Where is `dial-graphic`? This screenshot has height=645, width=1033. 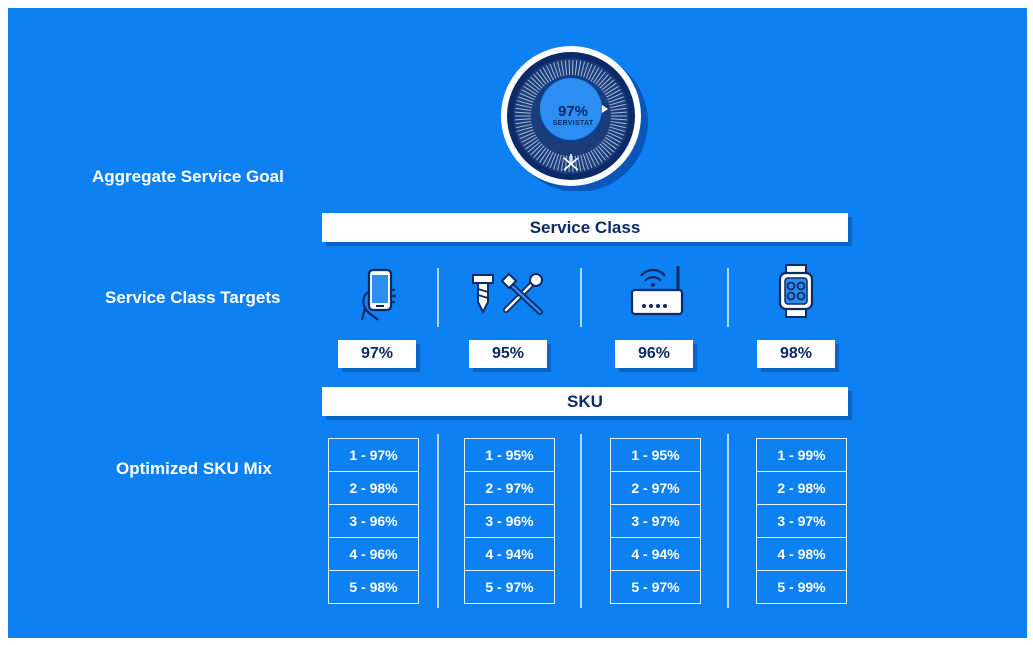 dial-graphic is located at coordinates (574, 119).